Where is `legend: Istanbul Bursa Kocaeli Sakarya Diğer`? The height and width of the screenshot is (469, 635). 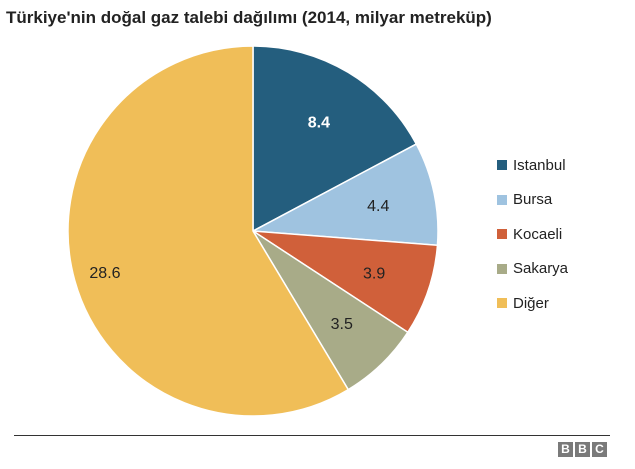
legend: Istanbul Bursa Kocaeli Sakarya Diğer is located at coordinates (532, 241).